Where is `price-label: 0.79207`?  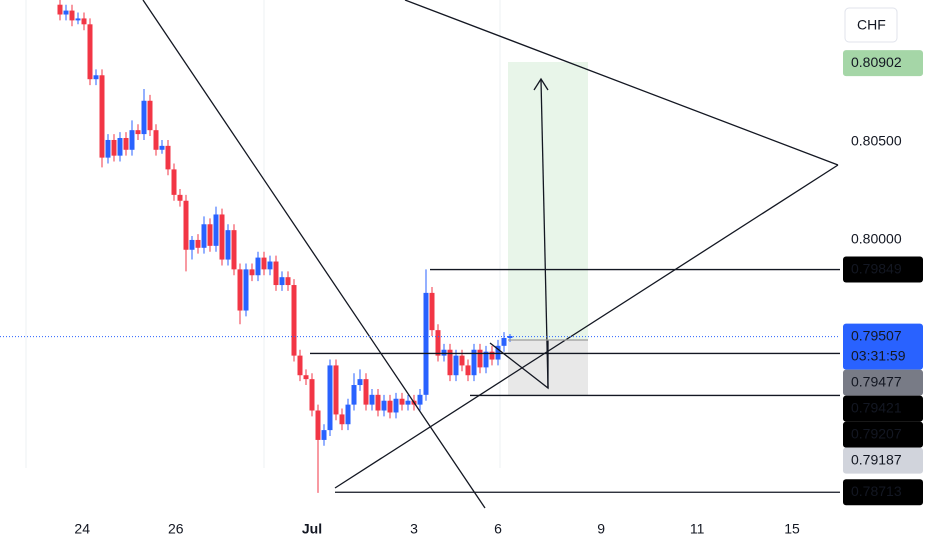 price-label: 0.79207 is located at coordinates (876, 433).